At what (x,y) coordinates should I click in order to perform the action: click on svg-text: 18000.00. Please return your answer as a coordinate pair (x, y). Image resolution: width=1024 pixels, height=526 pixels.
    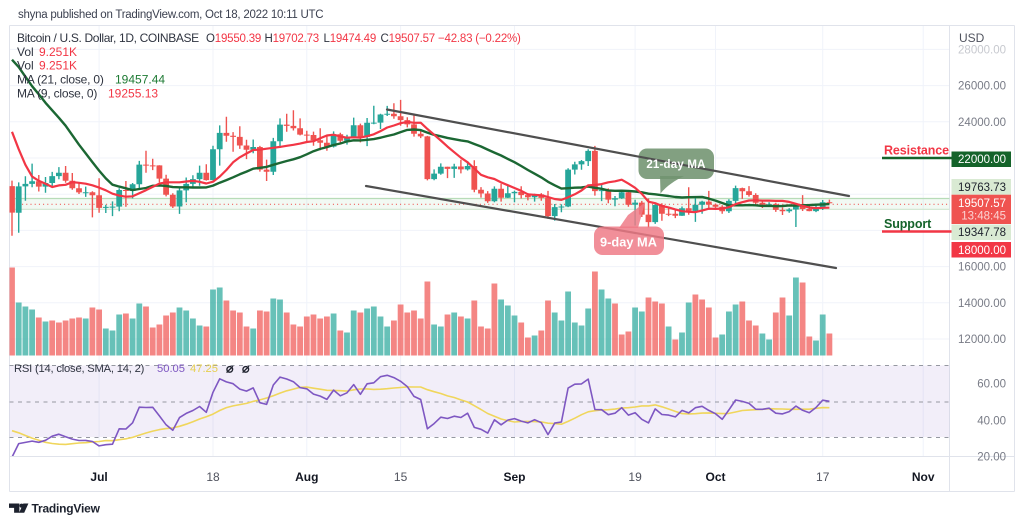
    Looking at the image, I should click on (982, 251).